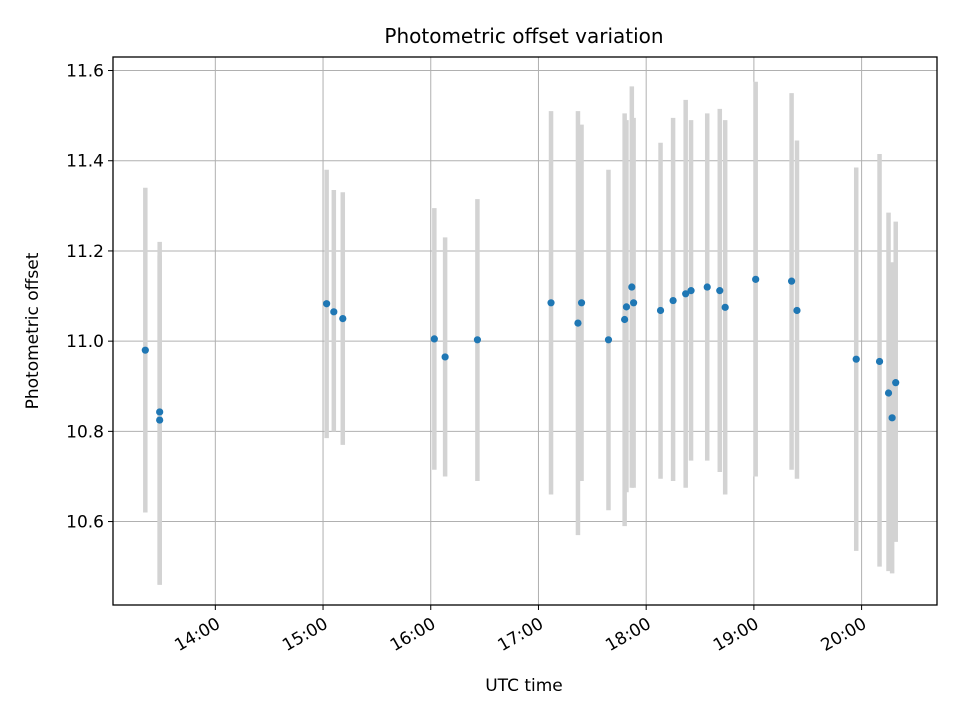 The width and height of the screenshot is (960, 720). Describe the element at coordinates (85, 252) in the screenshot. I see `y-tick-label: 11.2` at that location.